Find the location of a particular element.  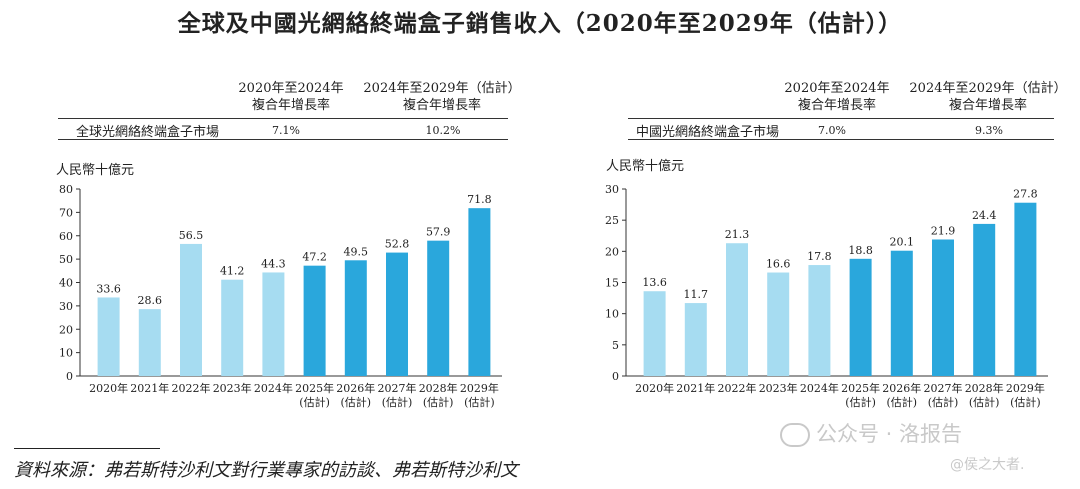

cagr-value-1: 7.0% is located at coordinates (832, 130).